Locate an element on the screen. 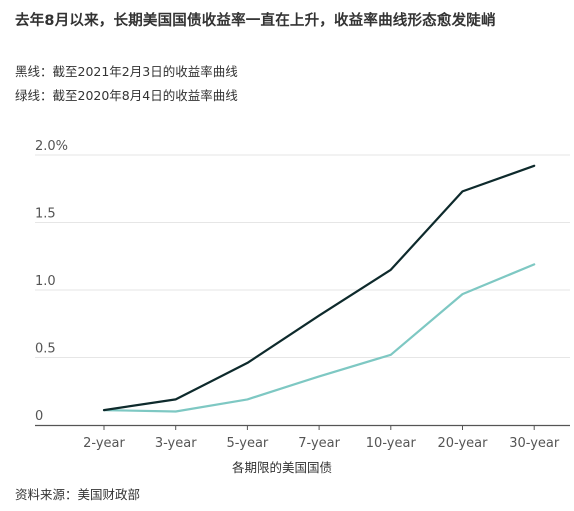  x-tick-label: 7-year is located at coordinates (319, 443).